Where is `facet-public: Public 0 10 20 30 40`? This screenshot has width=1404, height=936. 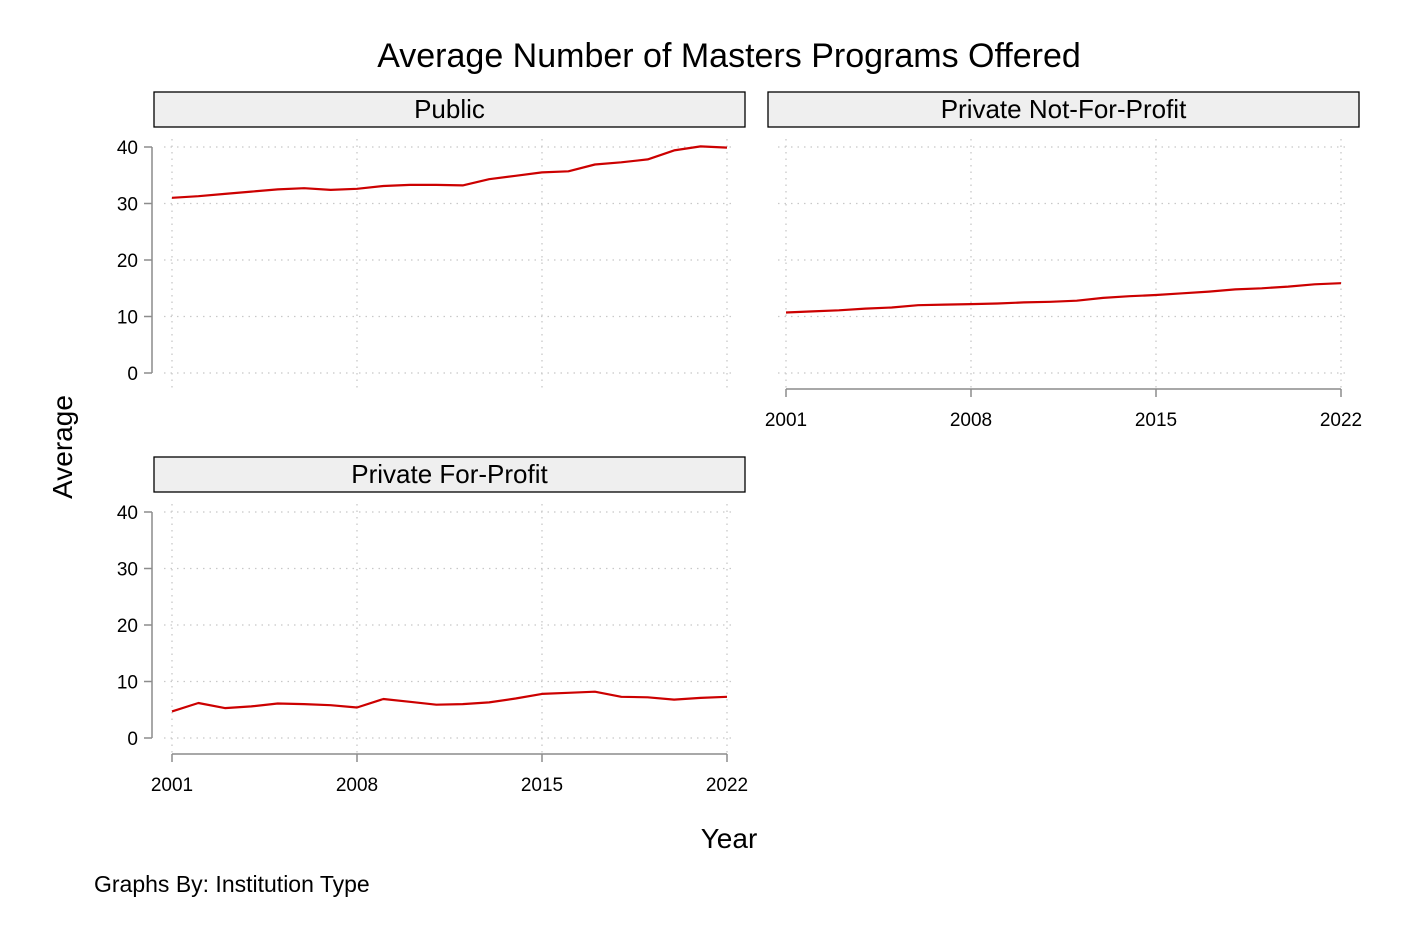
facet-public: Public 0 10 20 30 40 is located at coordinates (431, 240).